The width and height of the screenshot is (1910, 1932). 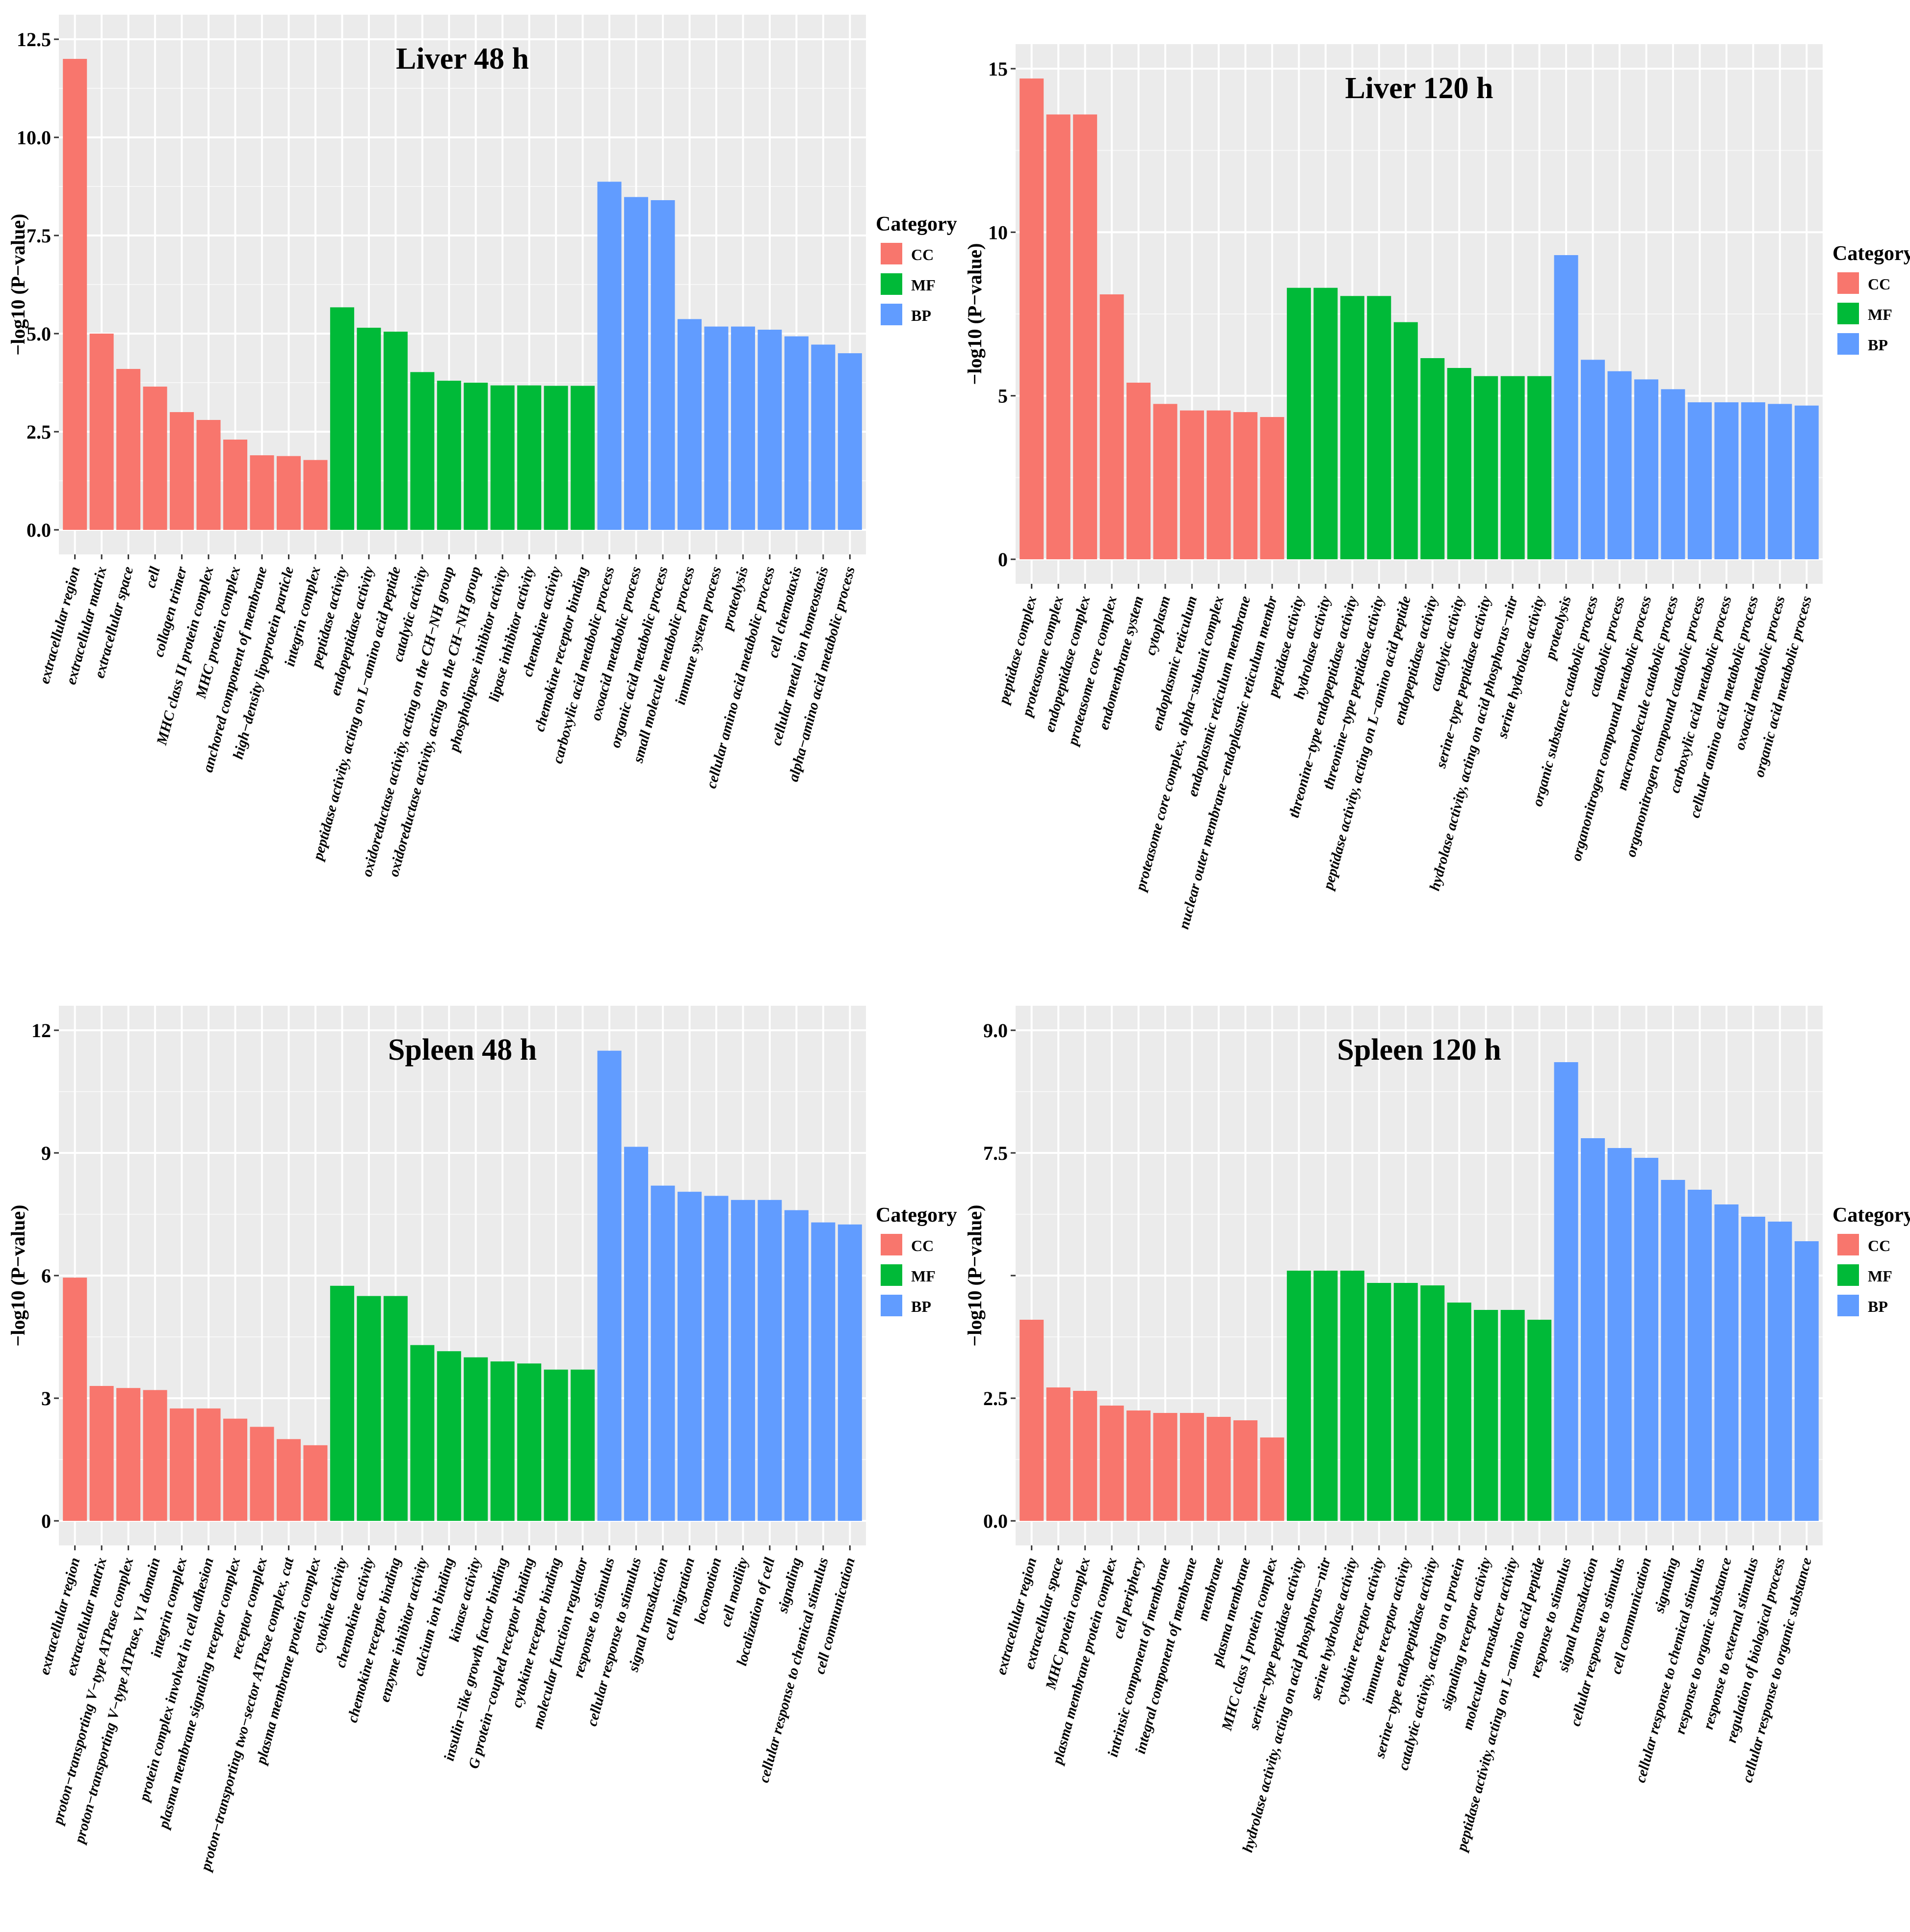 I want to click on chart-title: Spleen 120 h, so click(x=1419, y=1050).